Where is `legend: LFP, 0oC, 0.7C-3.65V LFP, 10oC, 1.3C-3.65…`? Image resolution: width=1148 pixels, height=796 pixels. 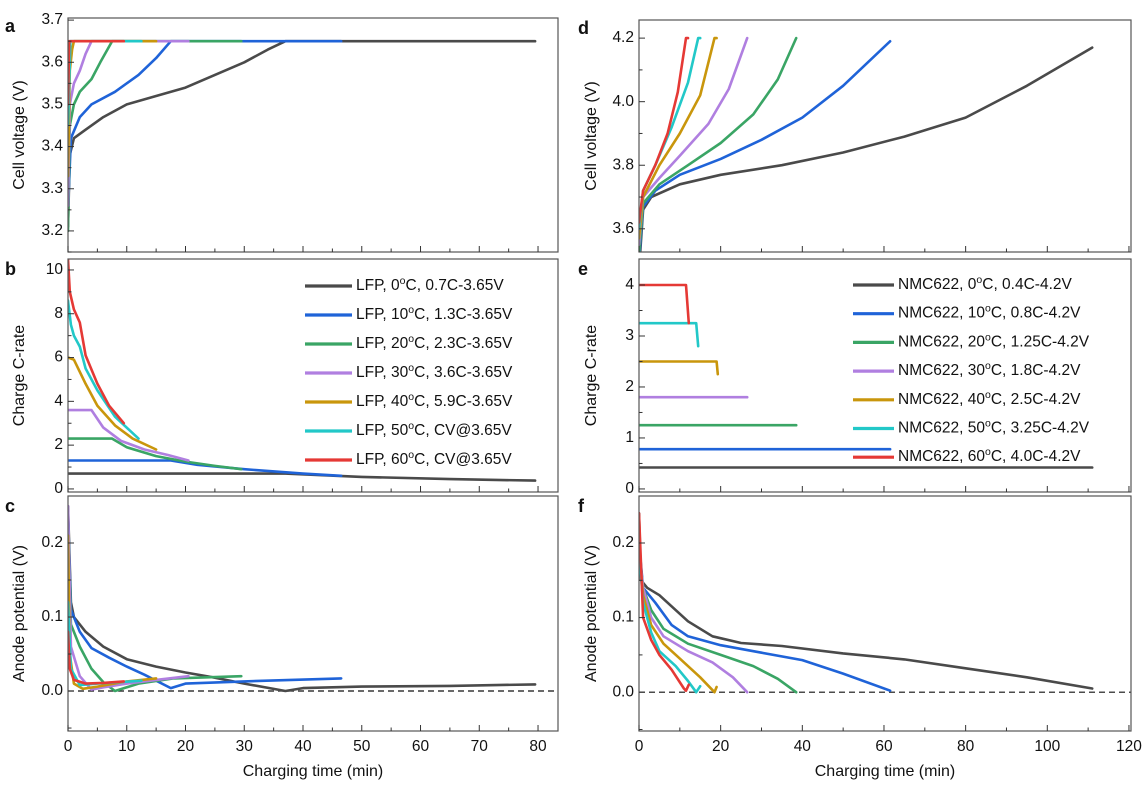
legend: LFP, 0oC, 0.7C-3.65V LFP, 10oC, 1.3C-3.65… is located at coordinates (409, 371).